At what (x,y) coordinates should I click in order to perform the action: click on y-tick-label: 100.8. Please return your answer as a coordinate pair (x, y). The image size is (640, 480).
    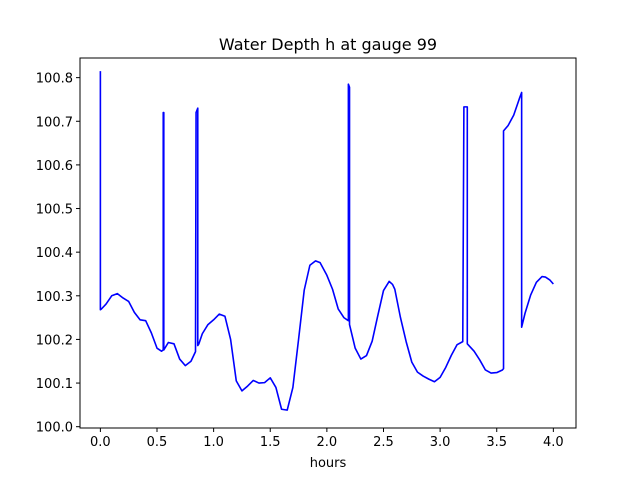
    Looking at the image, I should click on (54, 79).